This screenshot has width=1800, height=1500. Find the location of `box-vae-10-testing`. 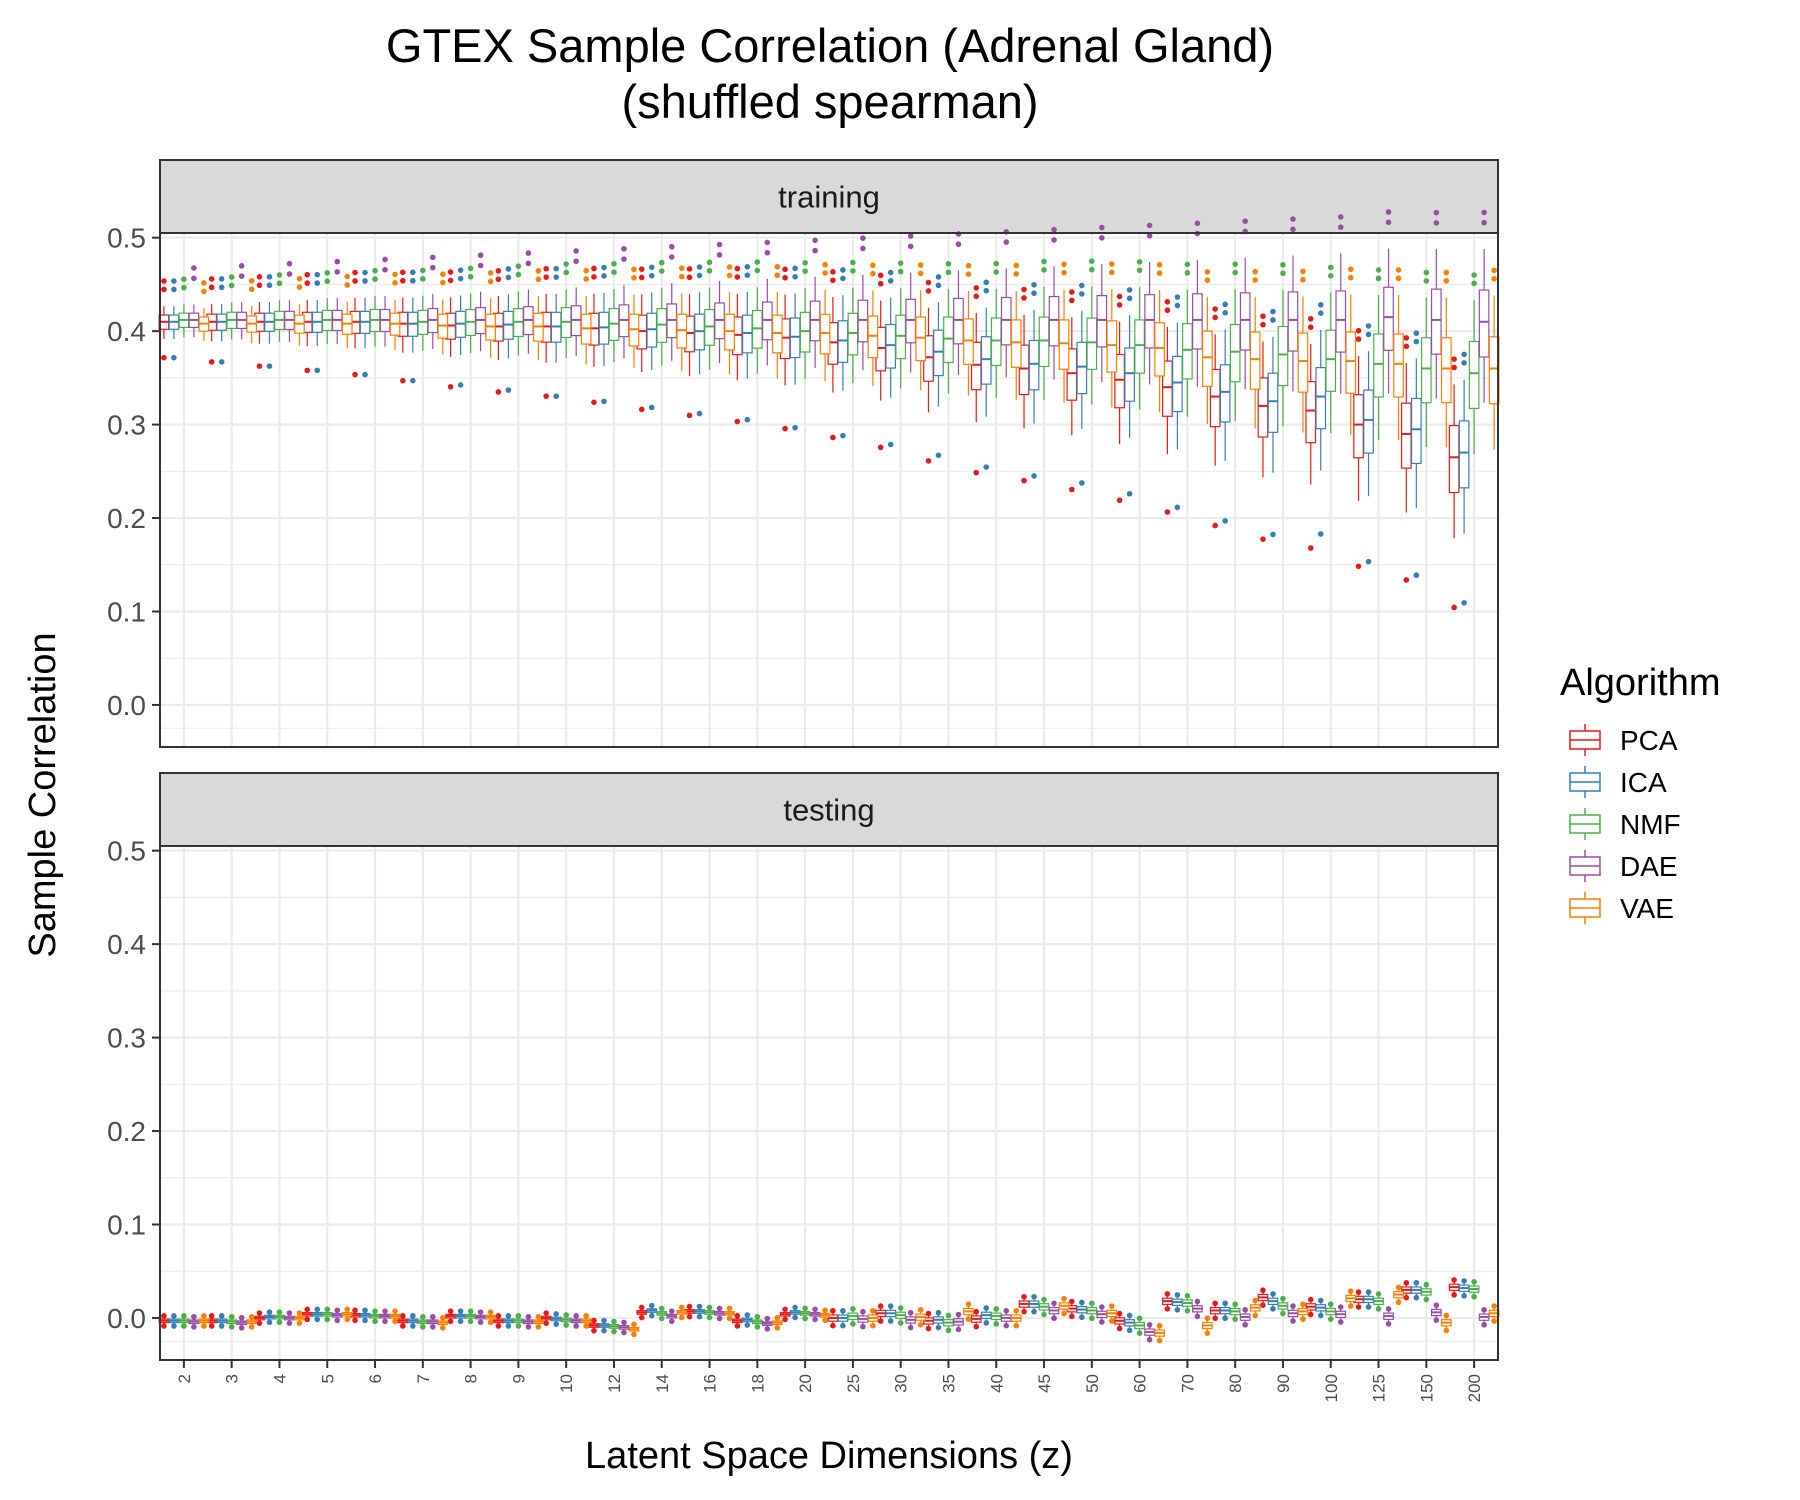

box-vae-10-testing is located at coordinates (586, 1321).